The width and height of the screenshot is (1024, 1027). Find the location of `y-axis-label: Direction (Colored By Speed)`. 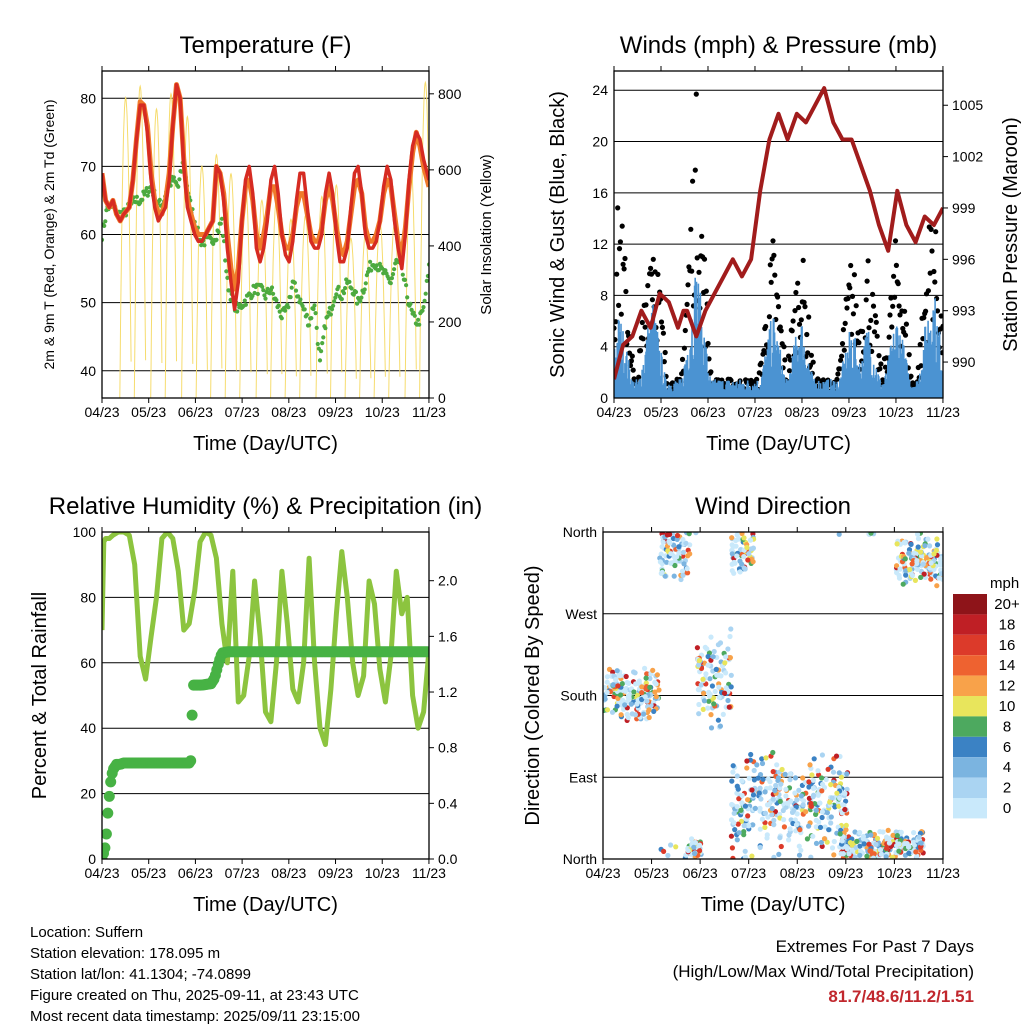

y-axis-label: Direction (Colored By Speed) is located at coordinates (533, 695).